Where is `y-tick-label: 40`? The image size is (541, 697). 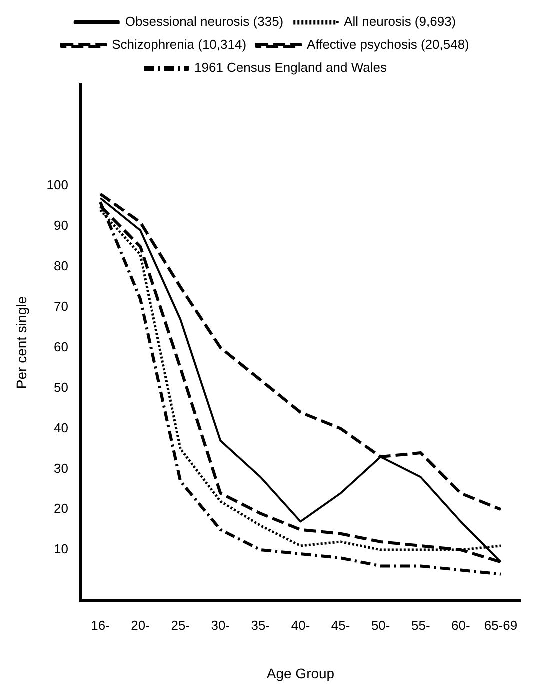
y-tick-label: 40 is located at coordinates (61, 428).